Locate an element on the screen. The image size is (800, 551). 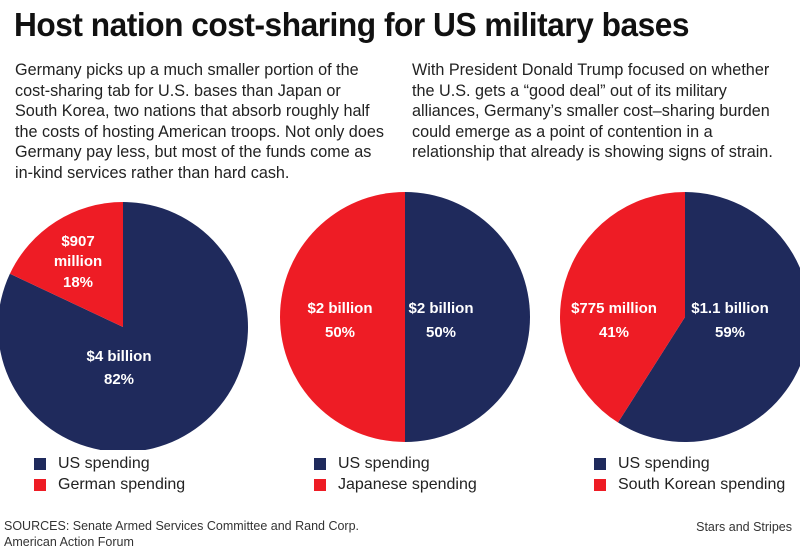
legend-label: South Korean spending is located at coordinates (702, 484).